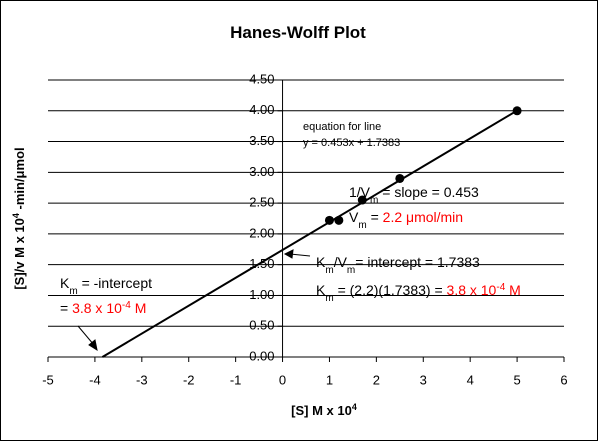 The image size is (598, 441). What do you see at coordinates (423, 379) in the screenshot?
I see `x-tick-label: 3` at bounding box center [423, 379].